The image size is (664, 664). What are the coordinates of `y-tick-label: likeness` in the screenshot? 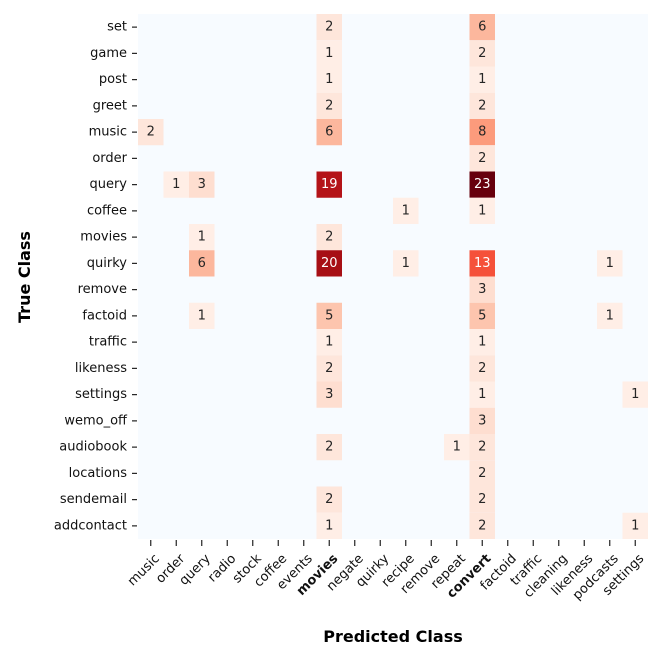 It's located at (101, 368).